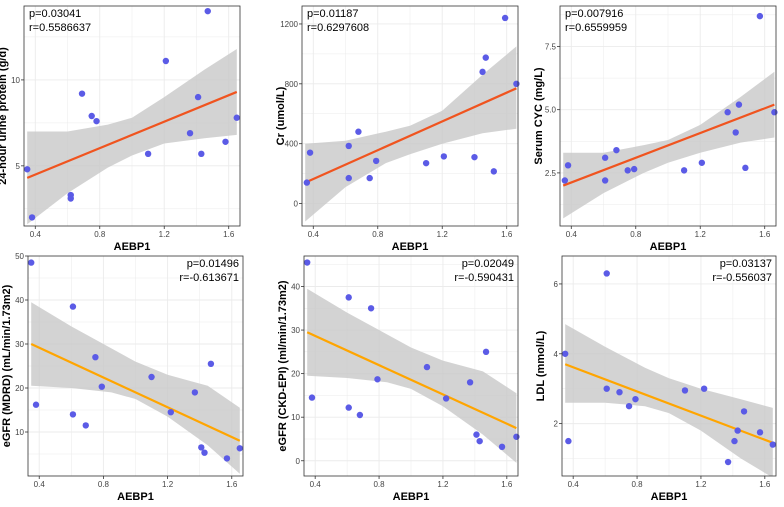 Image resolution: width=784 pixels, height=507 pixels. Describe the element at coordinates (292, 144) in the screenshot. I see `y-tick-label: 400` at that location.